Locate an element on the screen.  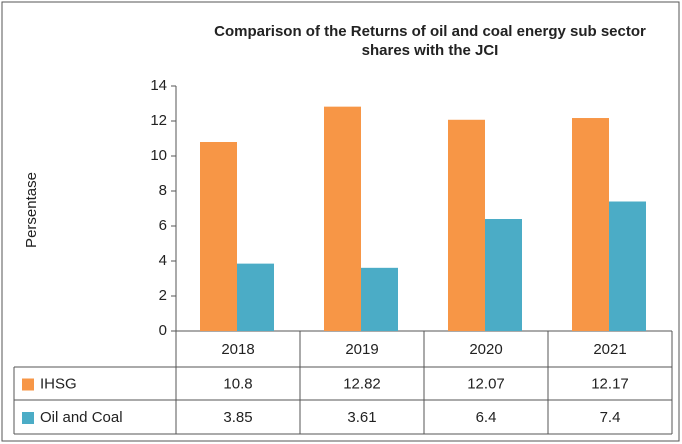
y-tick-label: 0 is located at coordinates (163, 330).